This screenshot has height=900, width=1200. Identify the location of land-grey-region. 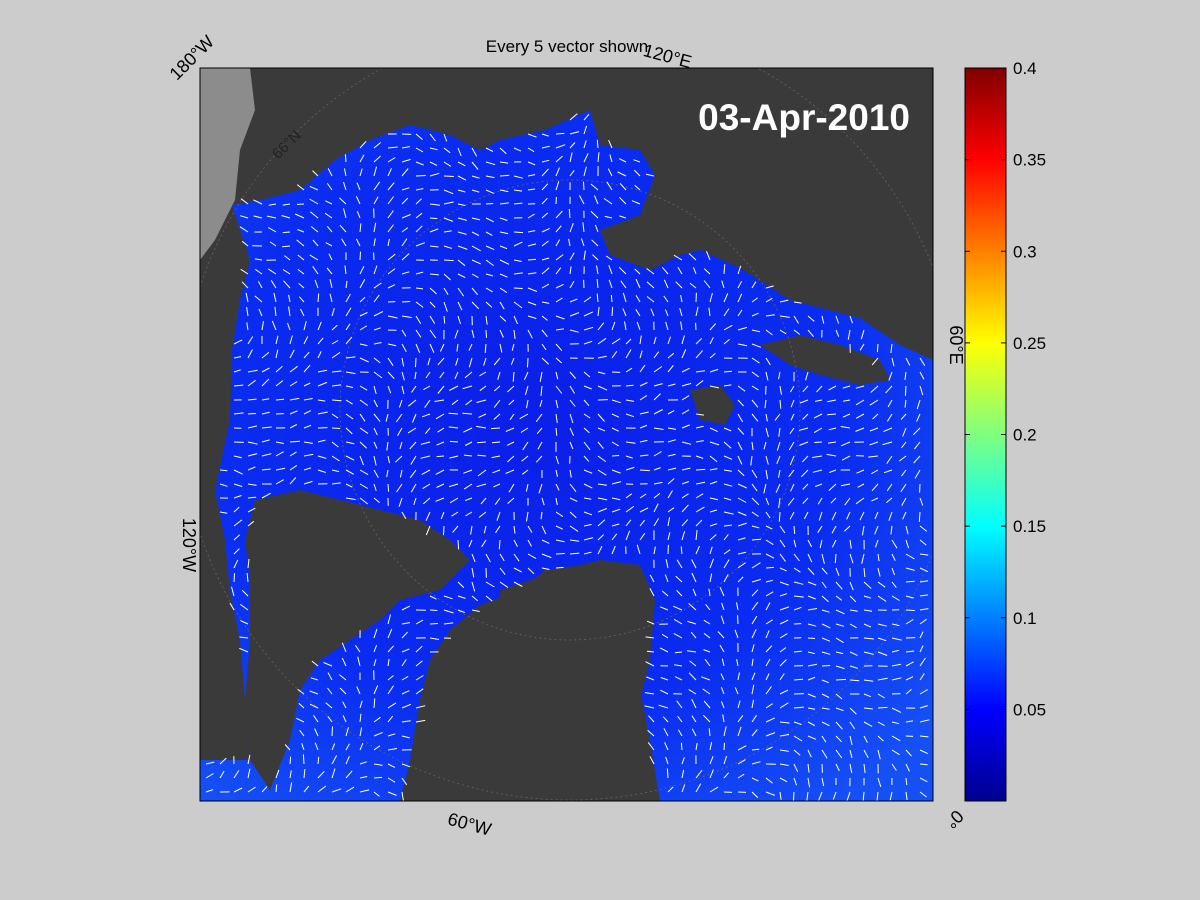
(227, 164).